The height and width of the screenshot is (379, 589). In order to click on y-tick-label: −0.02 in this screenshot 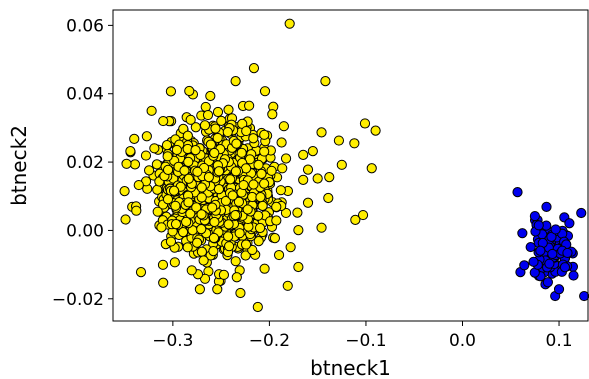, I will do `click(78, 300)`.